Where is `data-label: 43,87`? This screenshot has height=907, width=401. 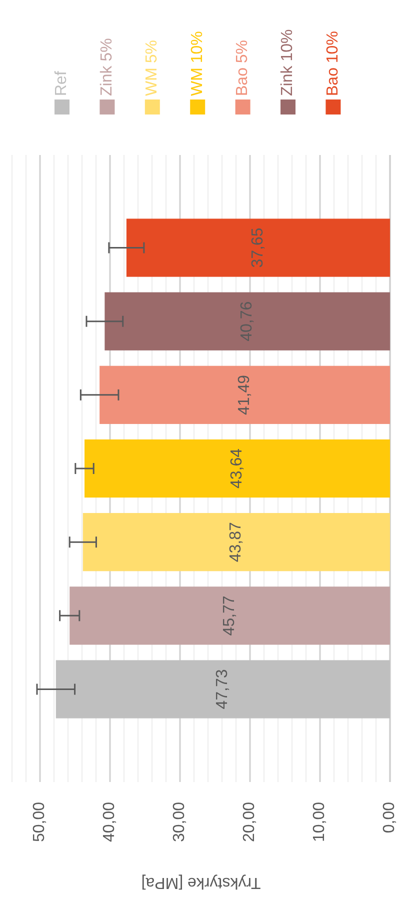
data-label: 43,87 is located at coordinates (236, 542).